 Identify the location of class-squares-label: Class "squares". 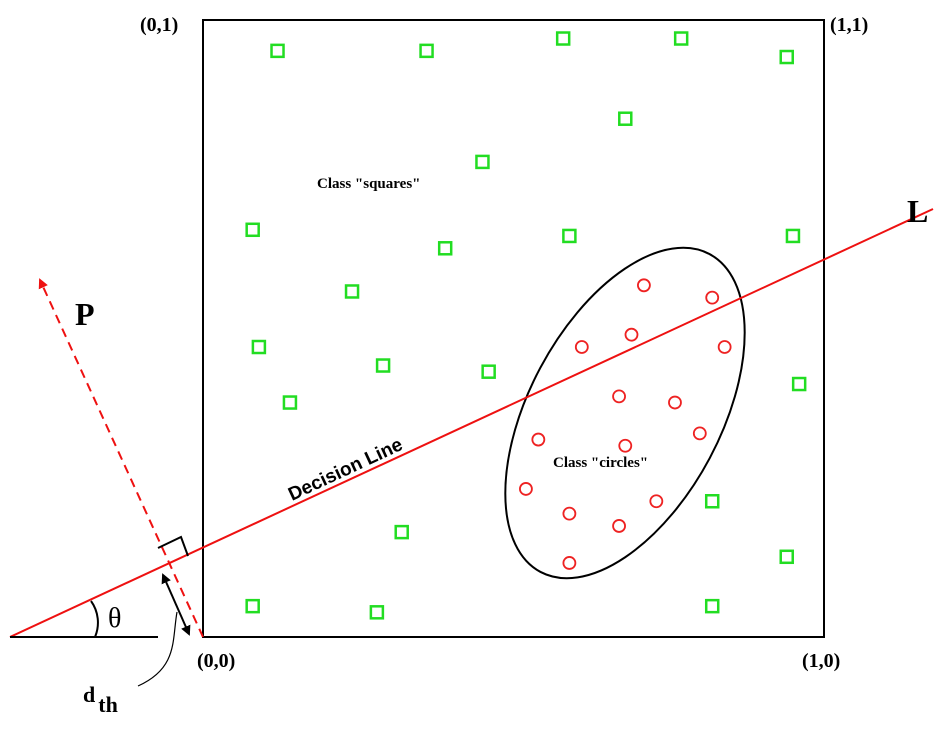
(368, 184).